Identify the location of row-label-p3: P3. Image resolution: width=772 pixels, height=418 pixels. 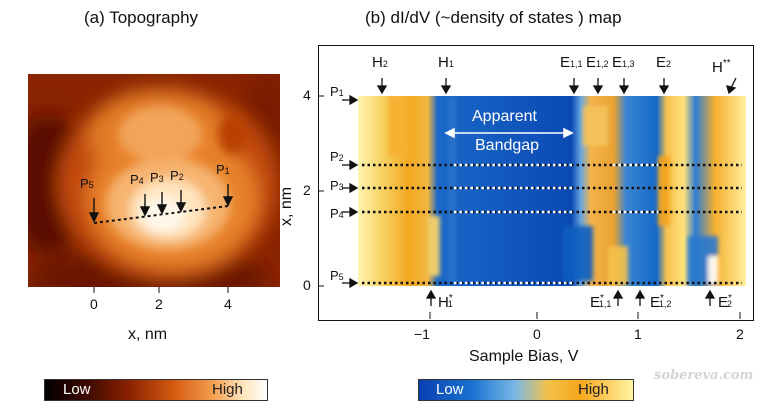
(337, 185).